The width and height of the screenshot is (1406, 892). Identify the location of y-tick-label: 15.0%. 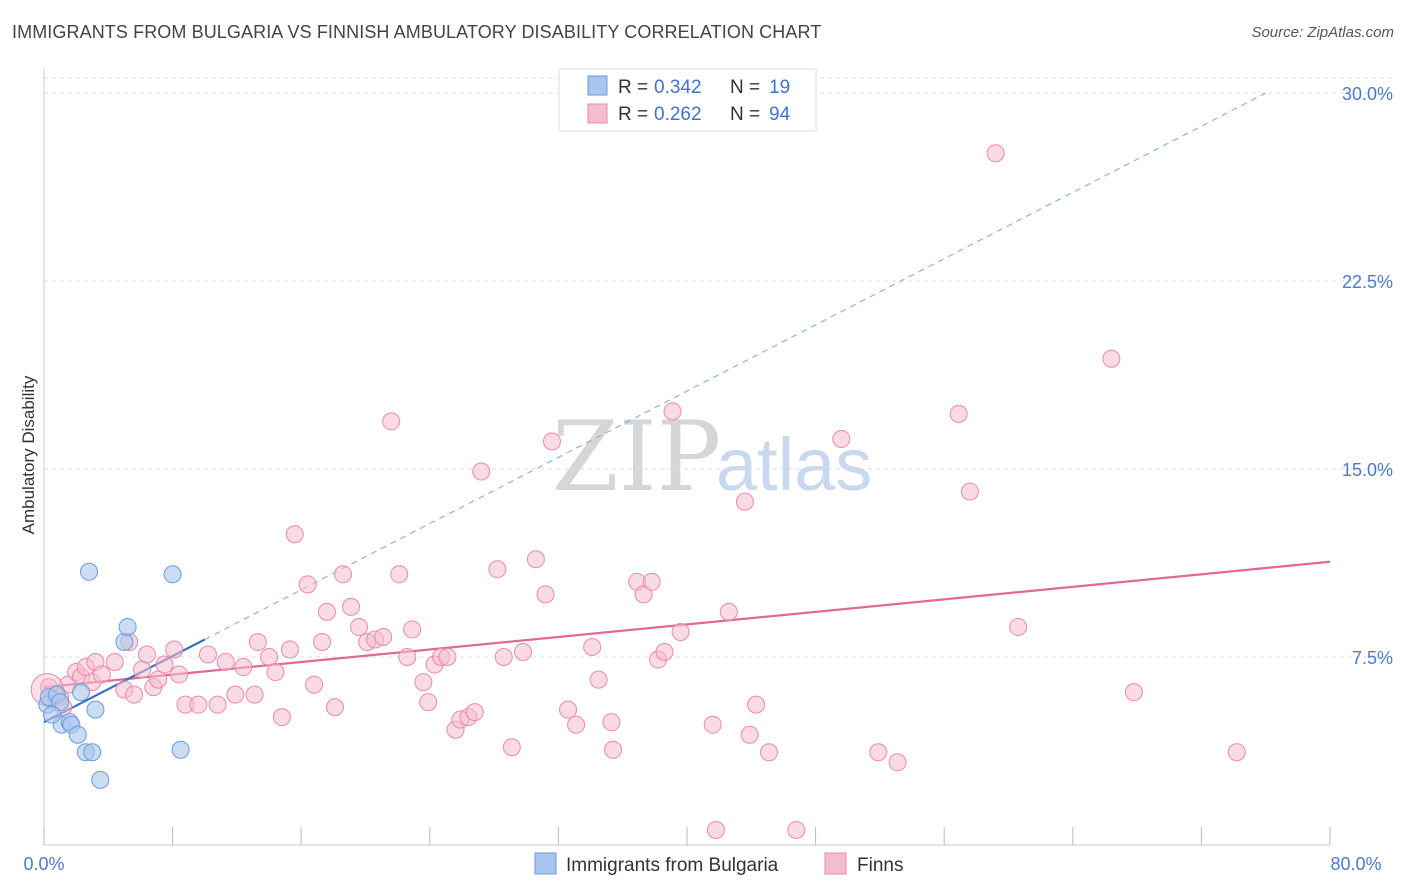
(1367, 470).